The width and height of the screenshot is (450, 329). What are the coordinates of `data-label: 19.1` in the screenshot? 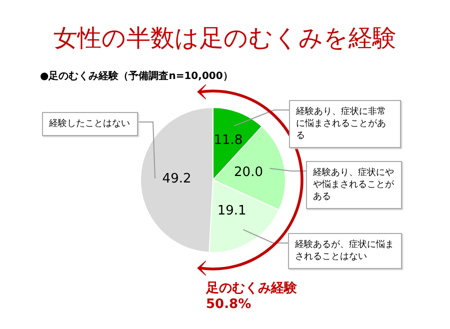 It's located at (231, 210).